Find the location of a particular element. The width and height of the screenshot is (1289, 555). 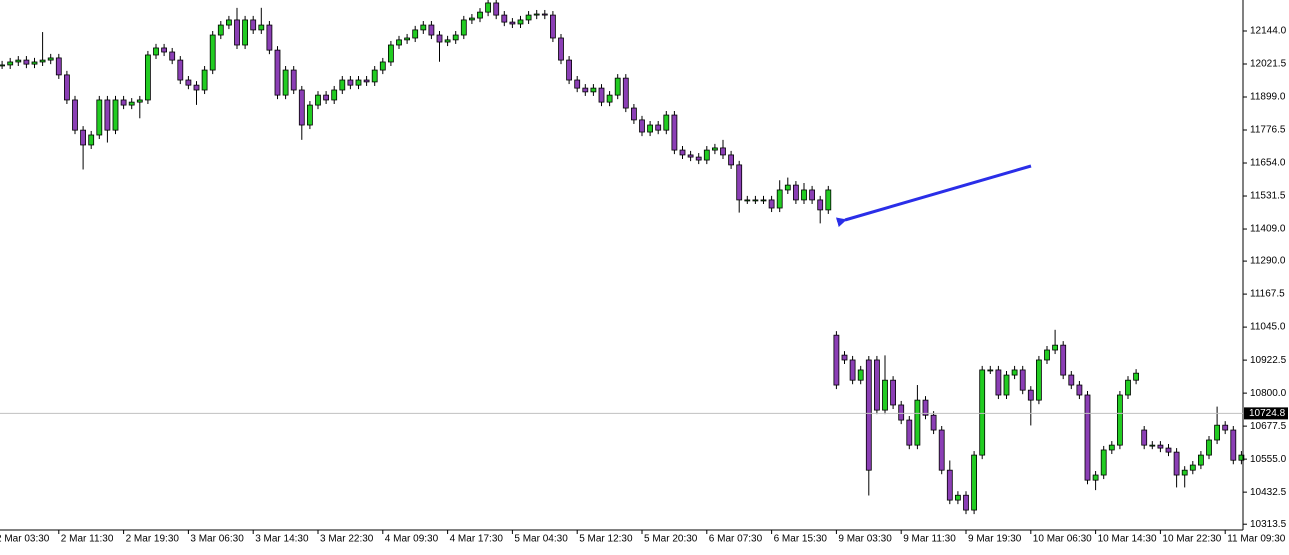

y-tick-label: 11045.0 is located at coordinates (1268, 327).